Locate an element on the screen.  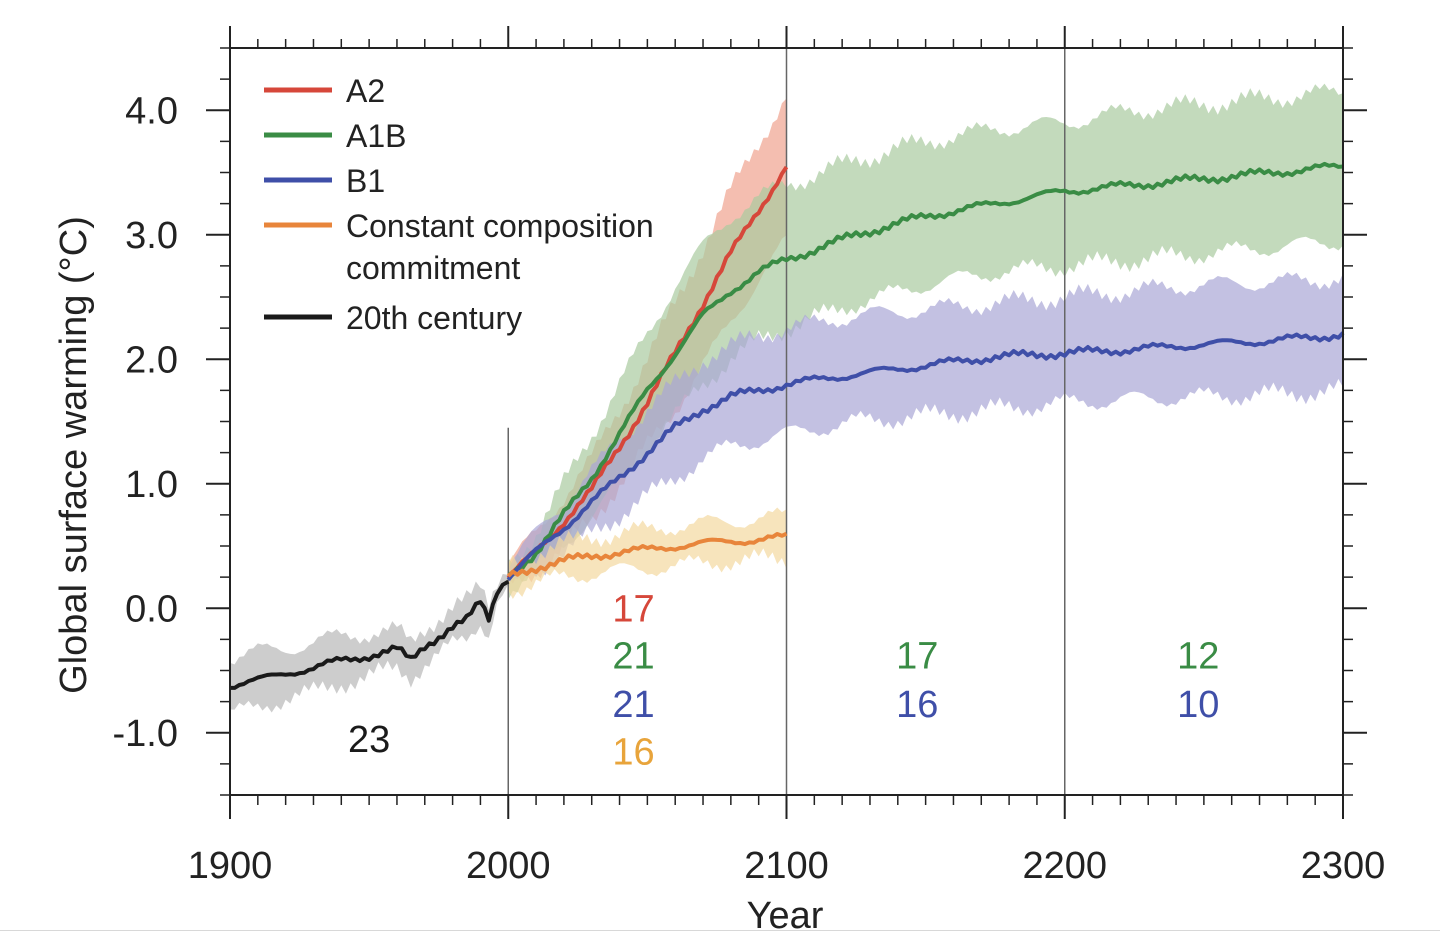
y-tick-label: -1.0 is located at coordinates (145, 734).